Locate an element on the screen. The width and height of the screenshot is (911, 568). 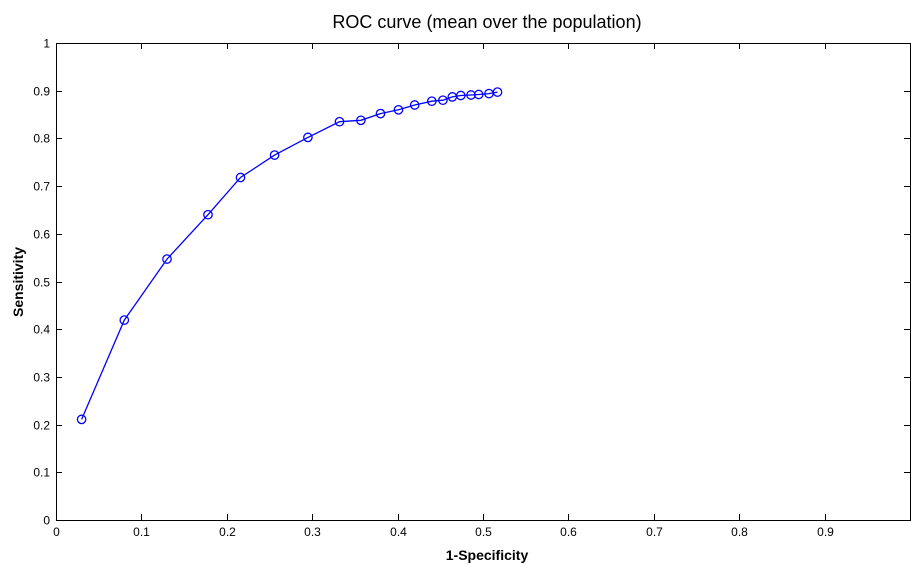
y-tick-label: 0.1 is located at coordinates (41, 473).